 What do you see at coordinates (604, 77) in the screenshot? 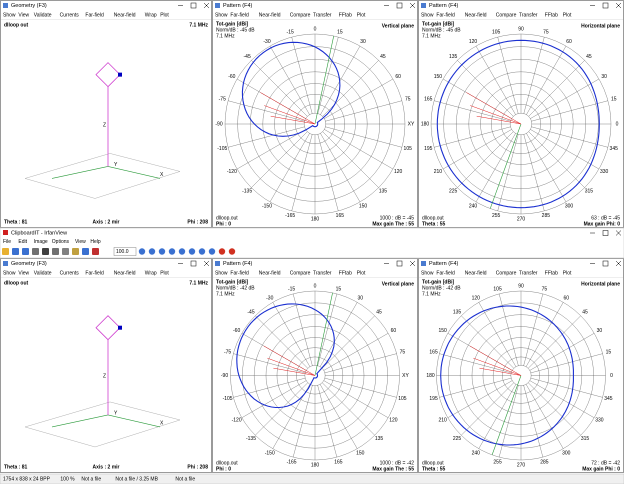
I see `angle-label: 30` at bounding box center [604, 77].